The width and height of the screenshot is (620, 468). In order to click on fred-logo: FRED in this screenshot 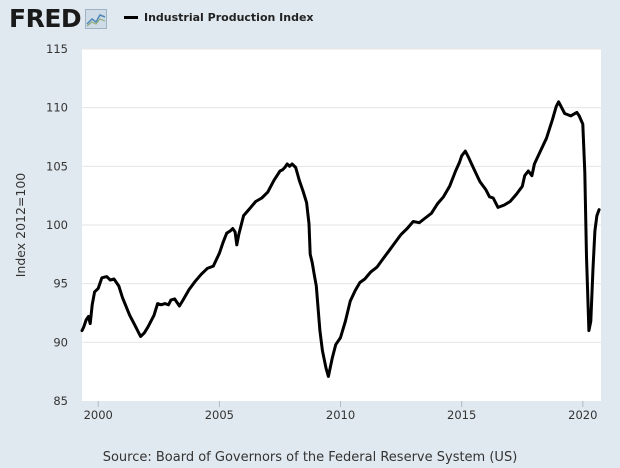, I will do `click(58, 18)`.